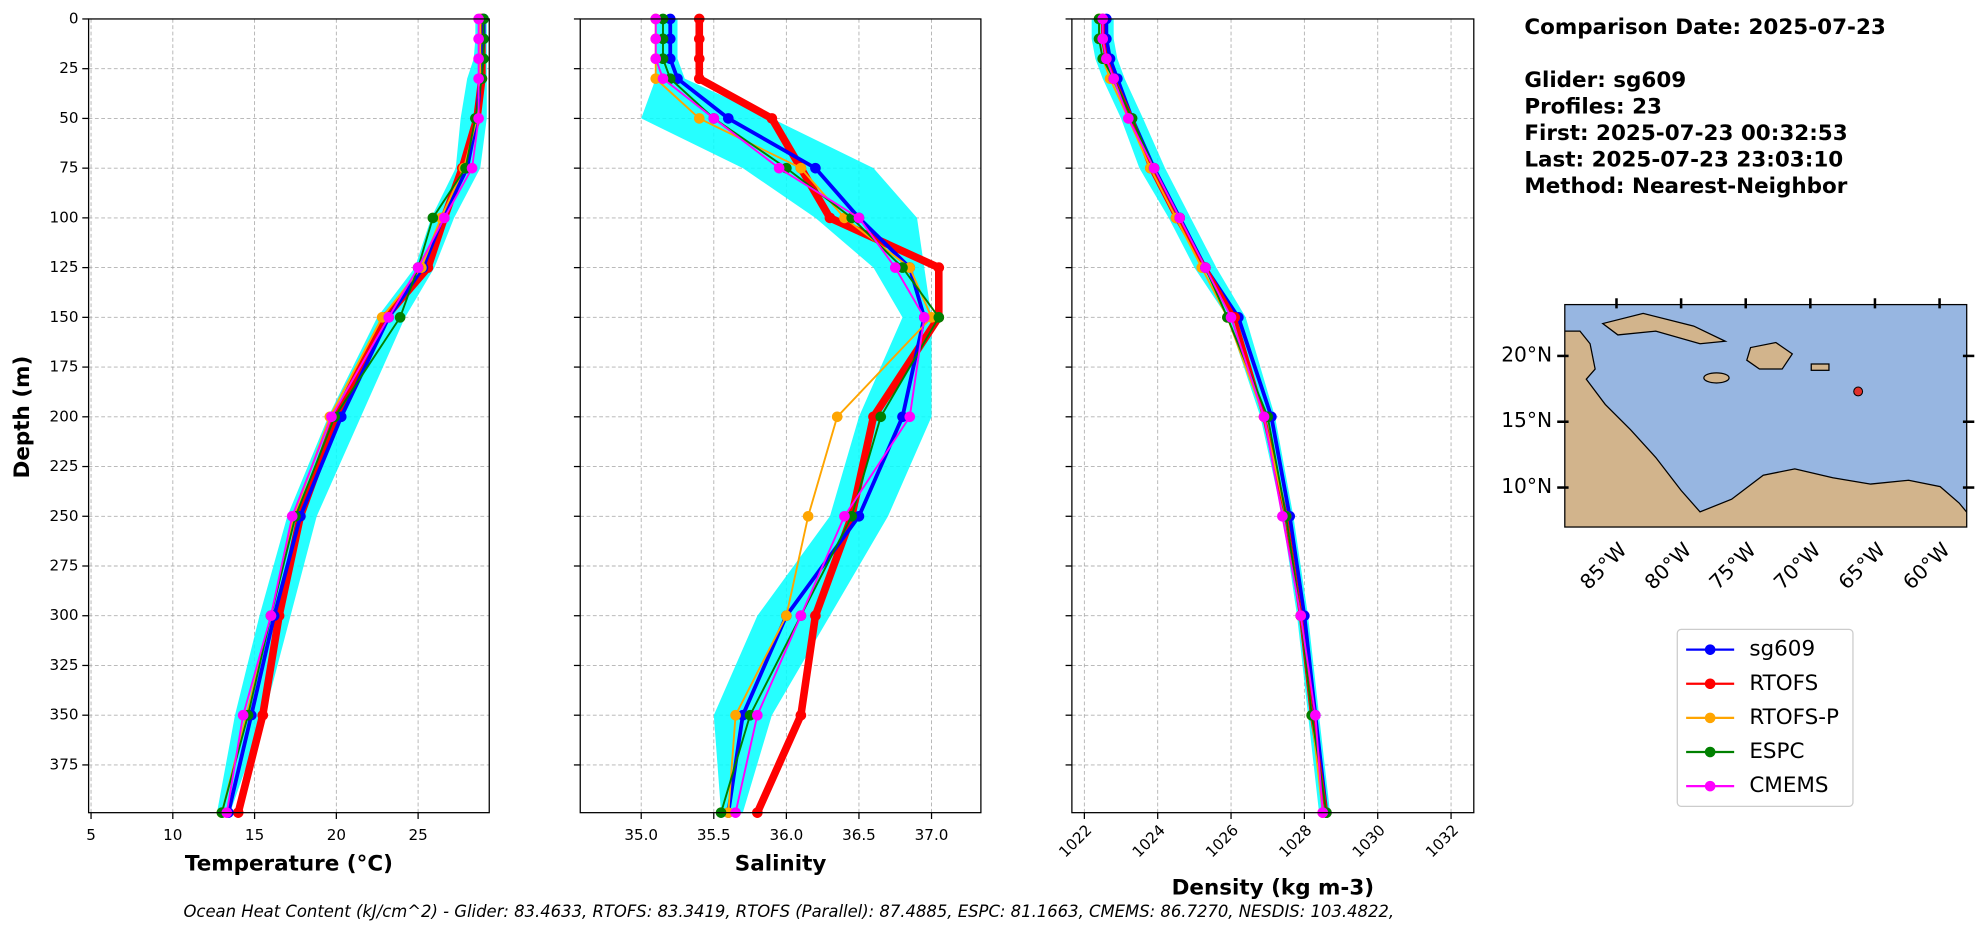  What do you see at coordinates (1442, 841) in the screenshot?
I see `x-tick-label: 1032` at bounding box center [1442, 841].